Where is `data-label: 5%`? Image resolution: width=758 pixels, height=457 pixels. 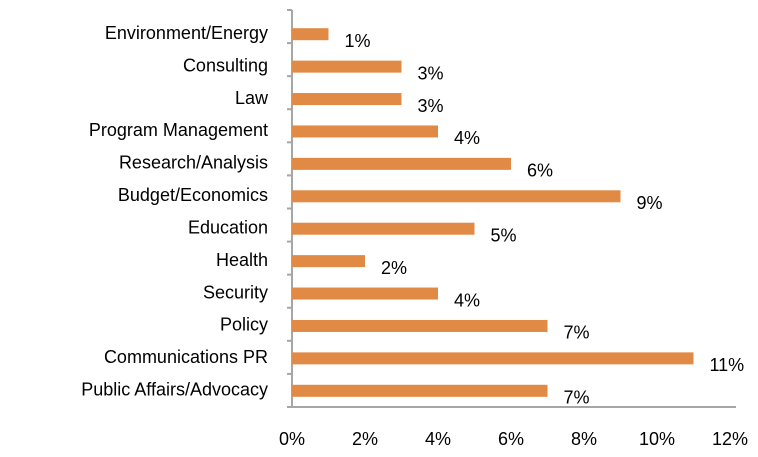
data-label: 5% is located at coordinates (504, 235).